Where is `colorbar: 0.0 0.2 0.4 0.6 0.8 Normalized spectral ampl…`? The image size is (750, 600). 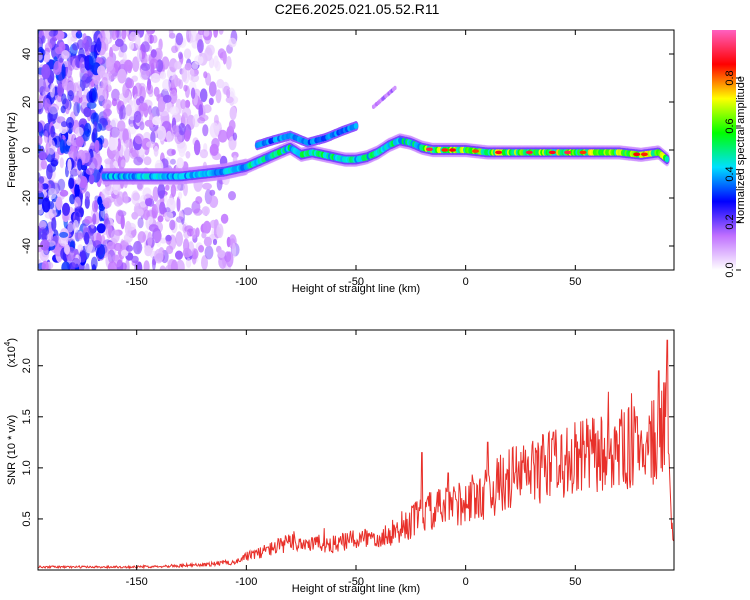
colorbar: 0.0 0.2 0.4 0.6 0.8 Normalized spectral ampl… is located at coordinates (729, 154).